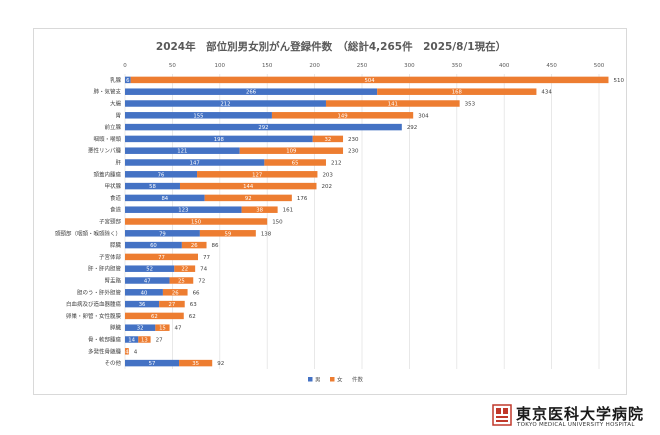  I want to click on data-label-male: 14, so click(131, 341).